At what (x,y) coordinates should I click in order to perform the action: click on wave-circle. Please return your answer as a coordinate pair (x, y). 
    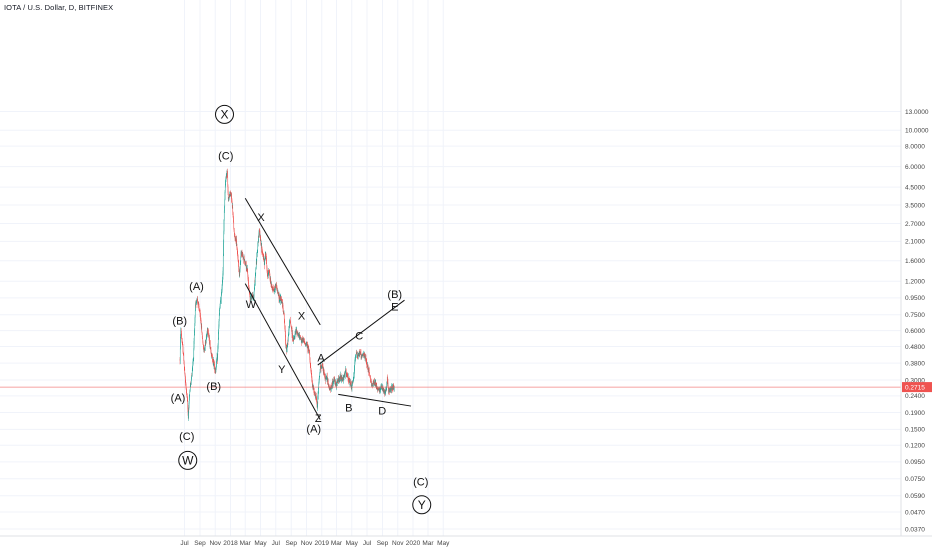
    Looking at the image, I should click on (422, 505).